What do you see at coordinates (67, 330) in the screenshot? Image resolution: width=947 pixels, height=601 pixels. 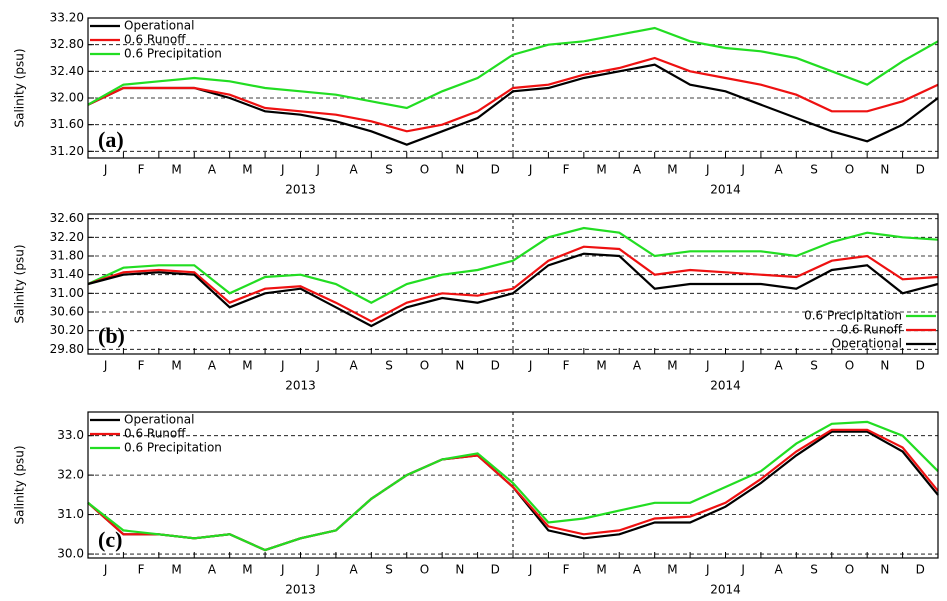 I see `y-tick-label: 30.20` at bounding box center [67, 330].